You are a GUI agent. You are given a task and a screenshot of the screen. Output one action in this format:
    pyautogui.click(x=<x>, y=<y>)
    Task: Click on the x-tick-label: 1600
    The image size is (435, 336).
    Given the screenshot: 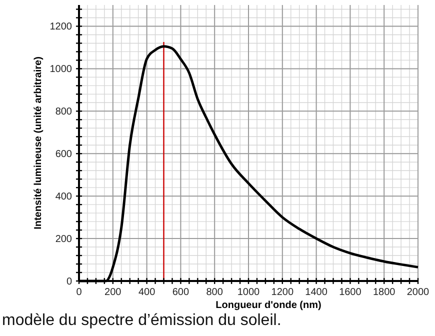 What is the action you would take?
    pyautogui.click(x=350, y=292)
    